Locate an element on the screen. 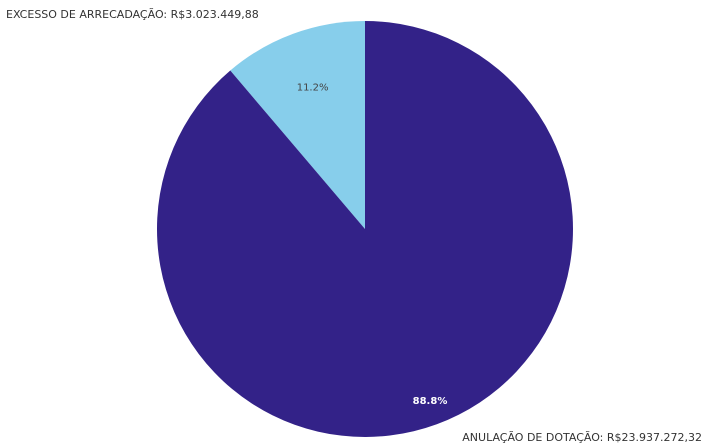 This screenshot has height=448, width=706. slice-2-percent-label: 88.8% is located at coordinates (430, 401).